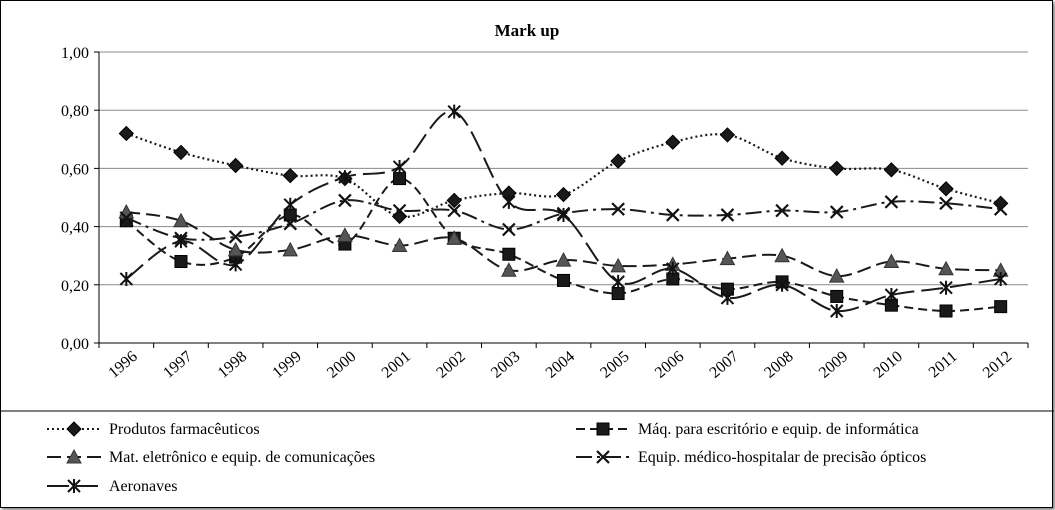  Describe the element at coordinates (75, 228) in the screenshot. I see `y-tick-label: 0,40` at that location.